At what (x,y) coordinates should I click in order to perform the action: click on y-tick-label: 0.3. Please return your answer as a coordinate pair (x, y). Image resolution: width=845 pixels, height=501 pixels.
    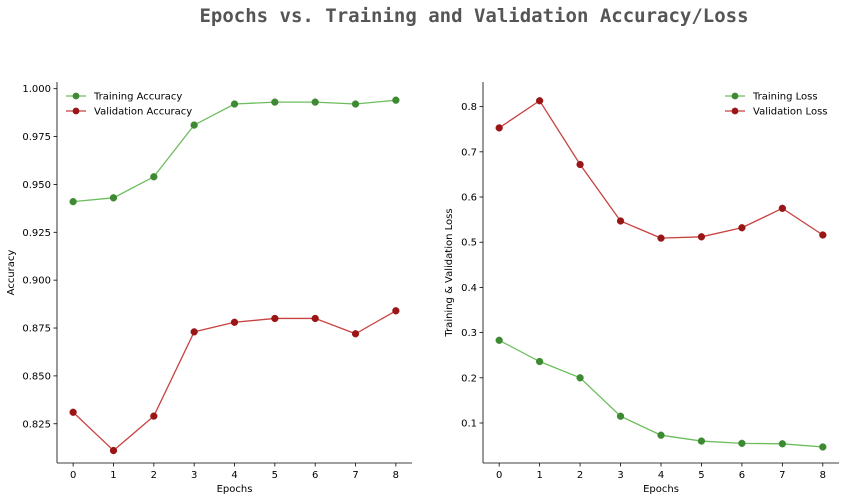
    Looking at the image, I should click on (469, 333).